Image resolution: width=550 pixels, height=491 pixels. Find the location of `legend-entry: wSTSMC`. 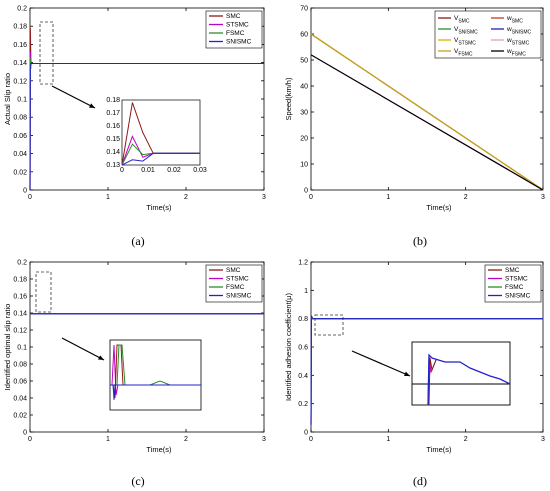

legend-entry: wSTSMC is located at coordinates (518, 42).